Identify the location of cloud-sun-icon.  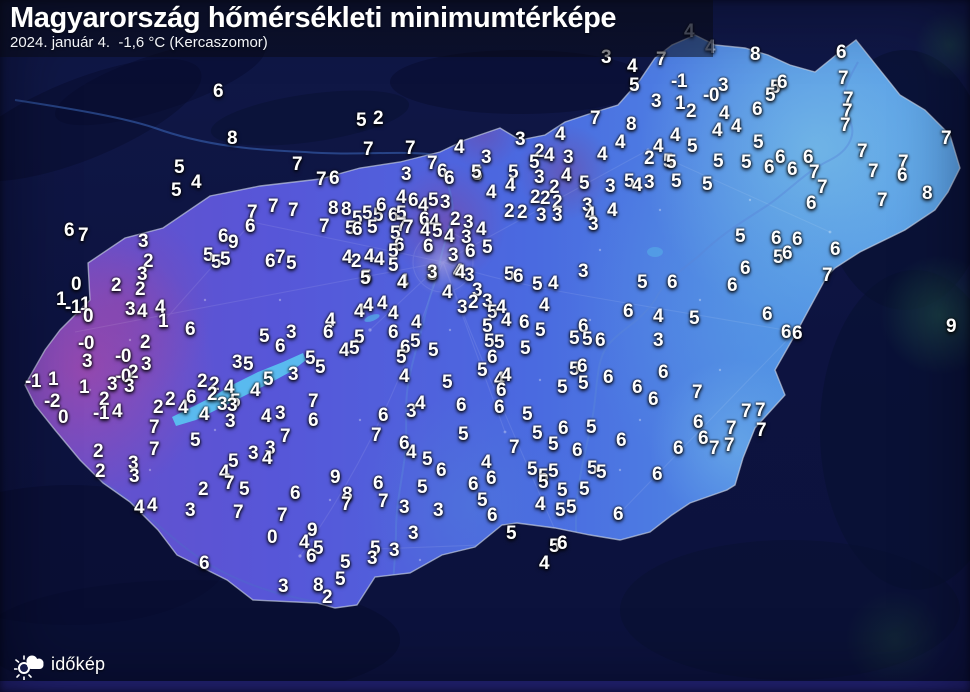
(29, 667).